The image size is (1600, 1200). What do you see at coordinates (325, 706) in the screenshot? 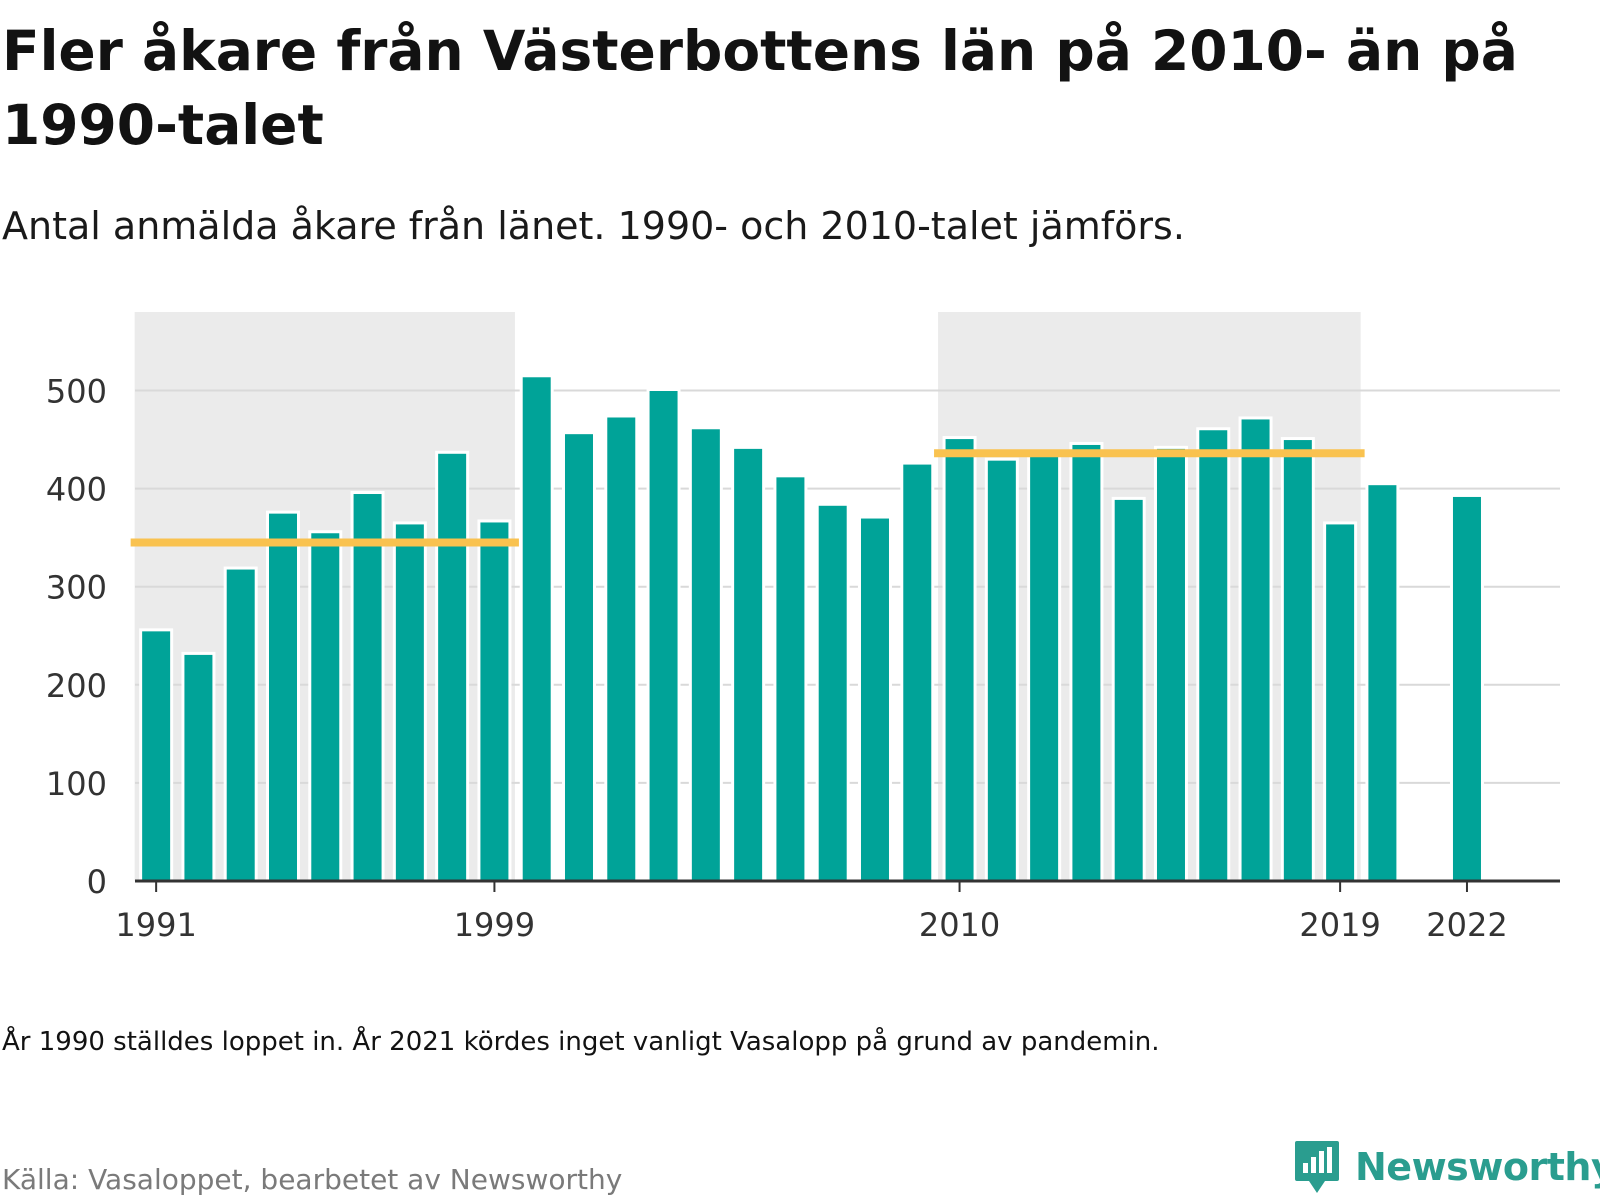
I see `bar-1995` at bounding box center [325, 706].